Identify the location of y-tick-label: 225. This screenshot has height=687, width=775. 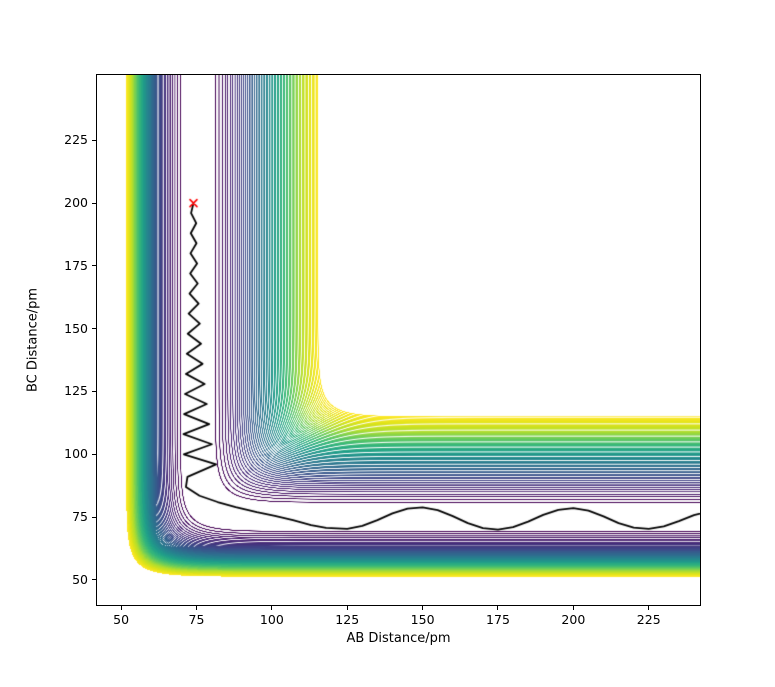
(76, 140).